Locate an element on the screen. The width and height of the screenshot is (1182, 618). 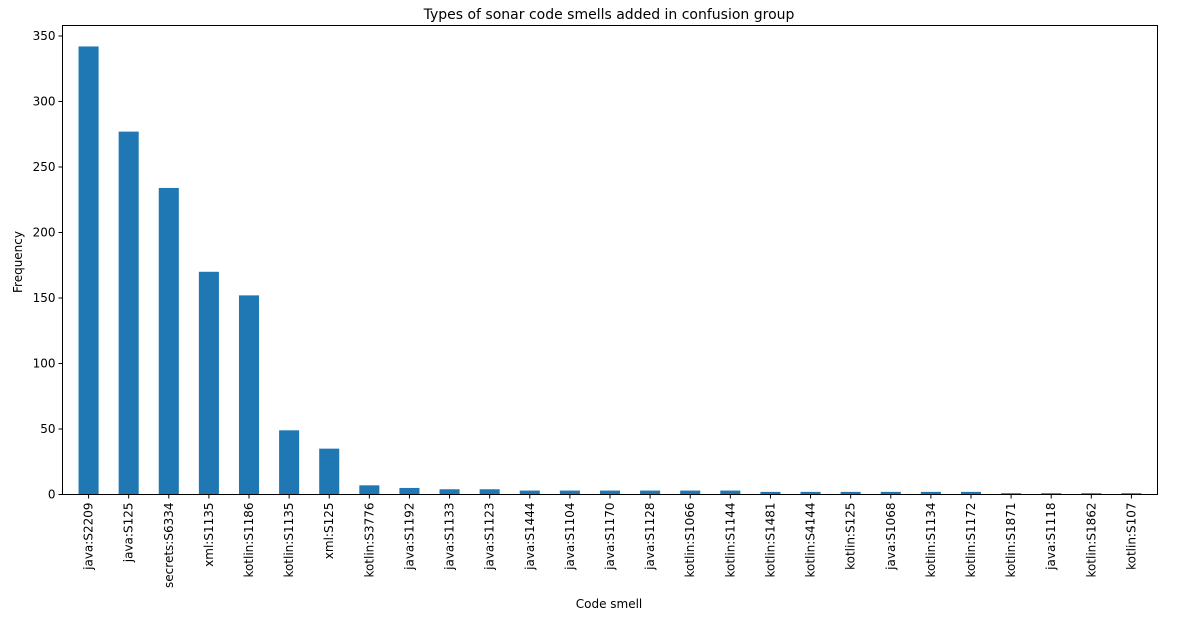
x-tick-label: kotlin:S1144 is located at coordinates (730, 540).